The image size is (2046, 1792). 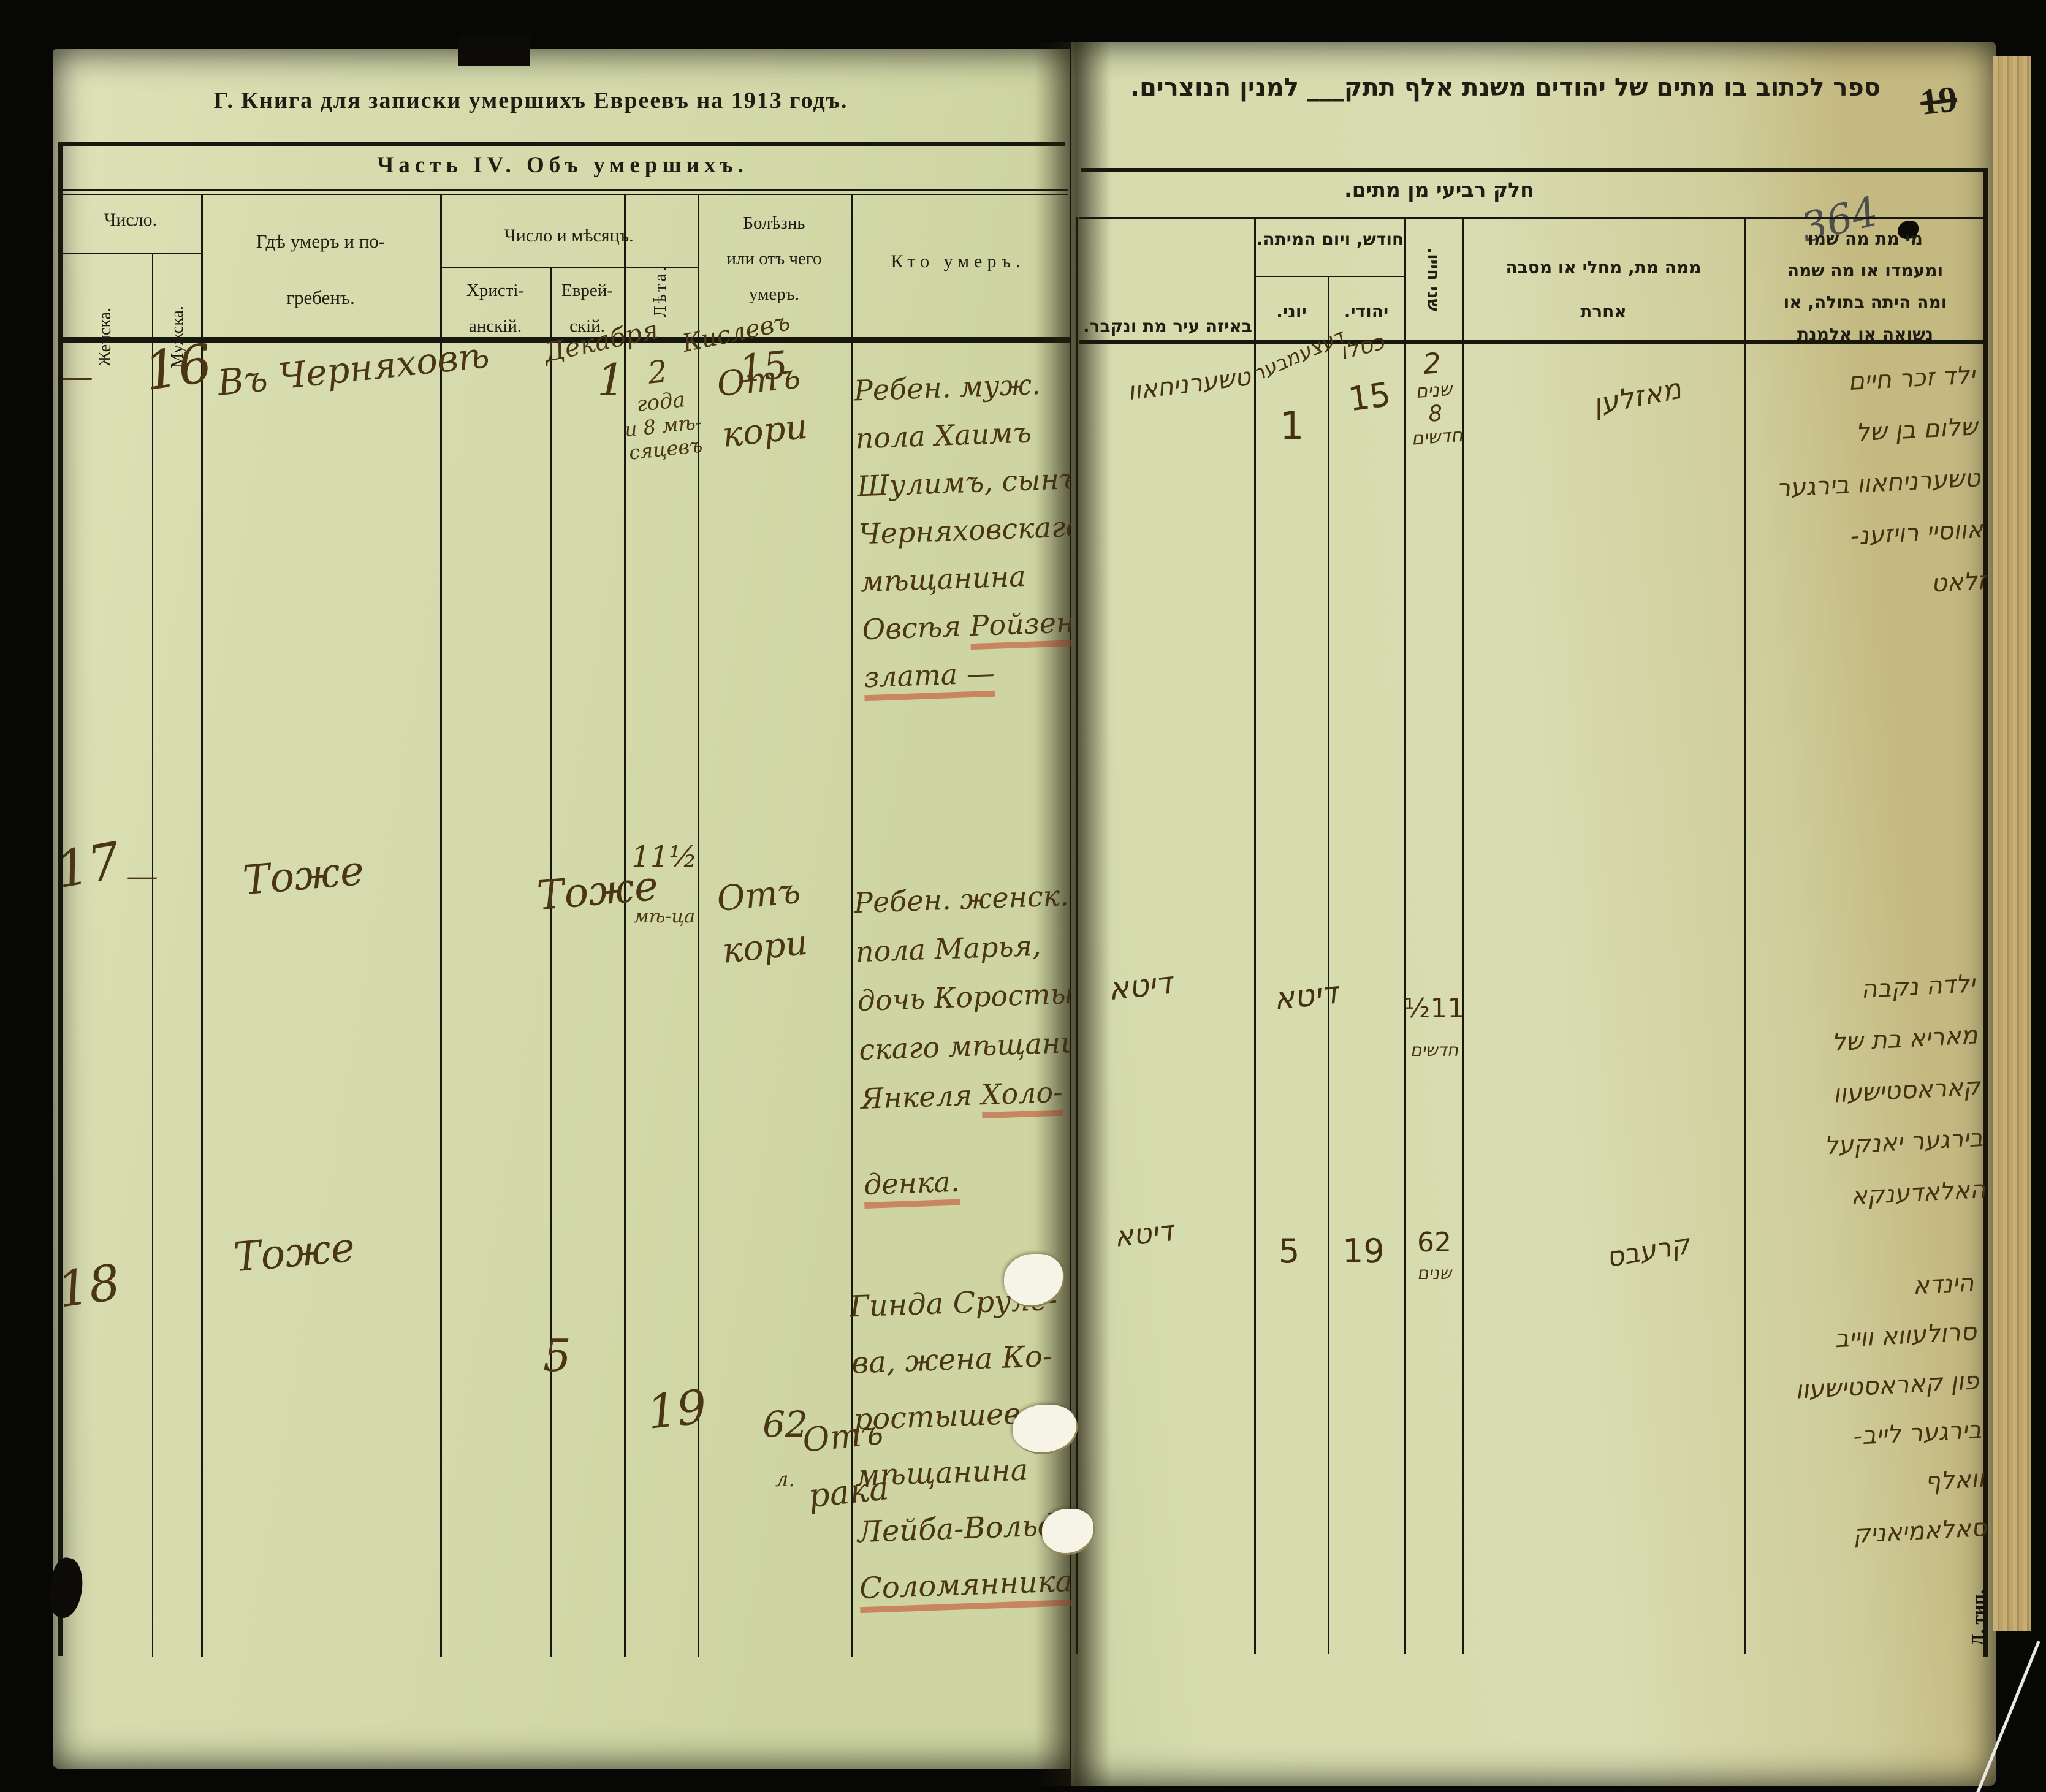 I want to click on entry-18-age: 62 л., so click(x=785, y=1448).